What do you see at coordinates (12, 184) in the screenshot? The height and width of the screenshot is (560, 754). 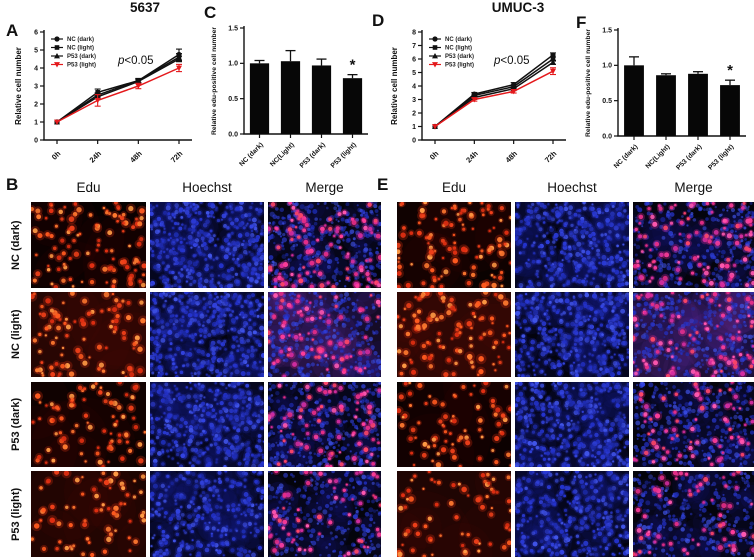 I see `panel-b-letter: B` at bounding box center [12, 184].